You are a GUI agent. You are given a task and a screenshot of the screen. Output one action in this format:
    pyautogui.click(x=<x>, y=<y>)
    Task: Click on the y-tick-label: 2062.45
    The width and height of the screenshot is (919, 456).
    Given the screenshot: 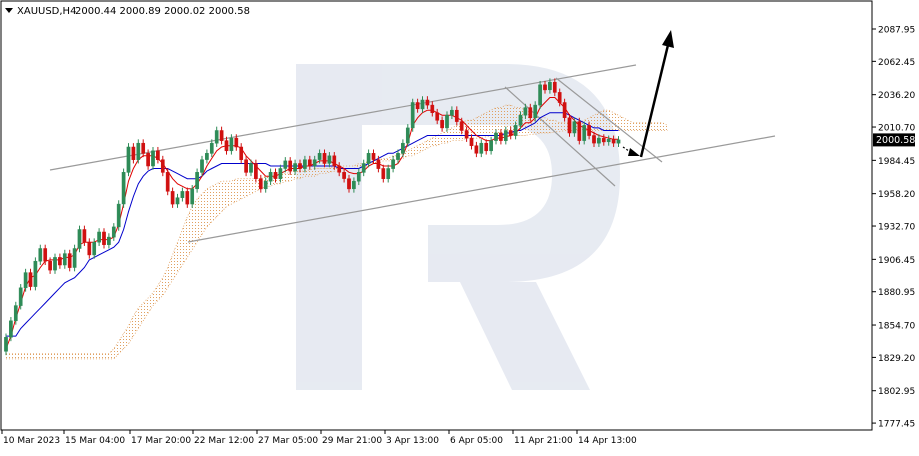 What is the action you would take?
    pyautogui.click(x=896, y=63)
    